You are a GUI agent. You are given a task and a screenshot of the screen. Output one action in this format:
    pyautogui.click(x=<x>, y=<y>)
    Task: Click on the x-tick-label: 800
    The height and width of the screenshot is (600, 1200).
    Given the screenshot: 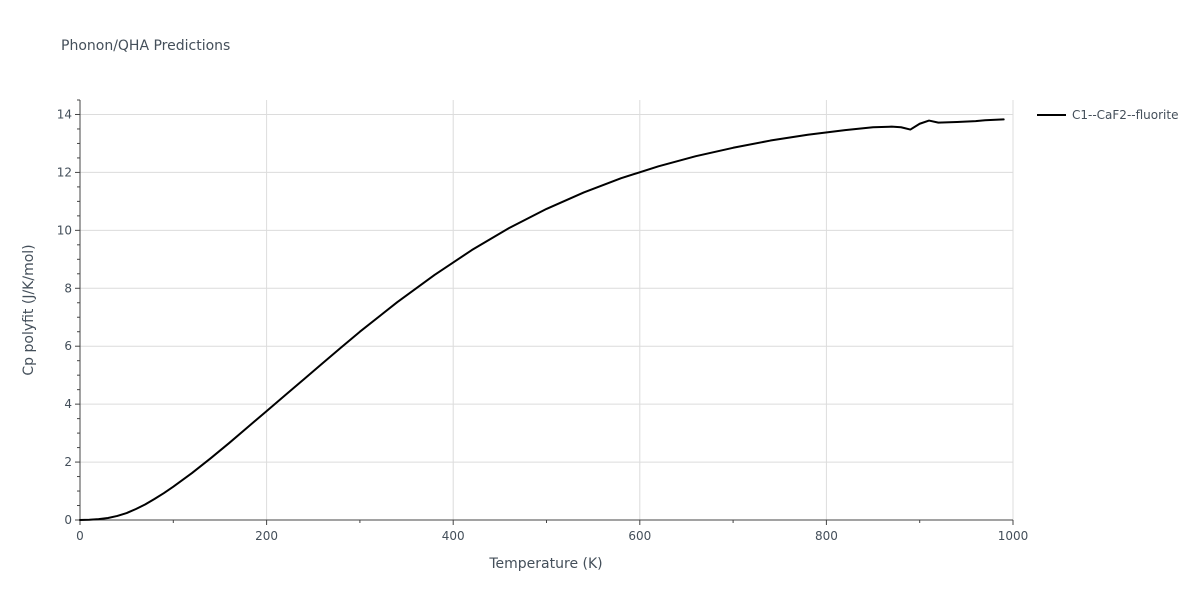 What is the action you would take?
    pyautogui.click(x=826, y=536)
    